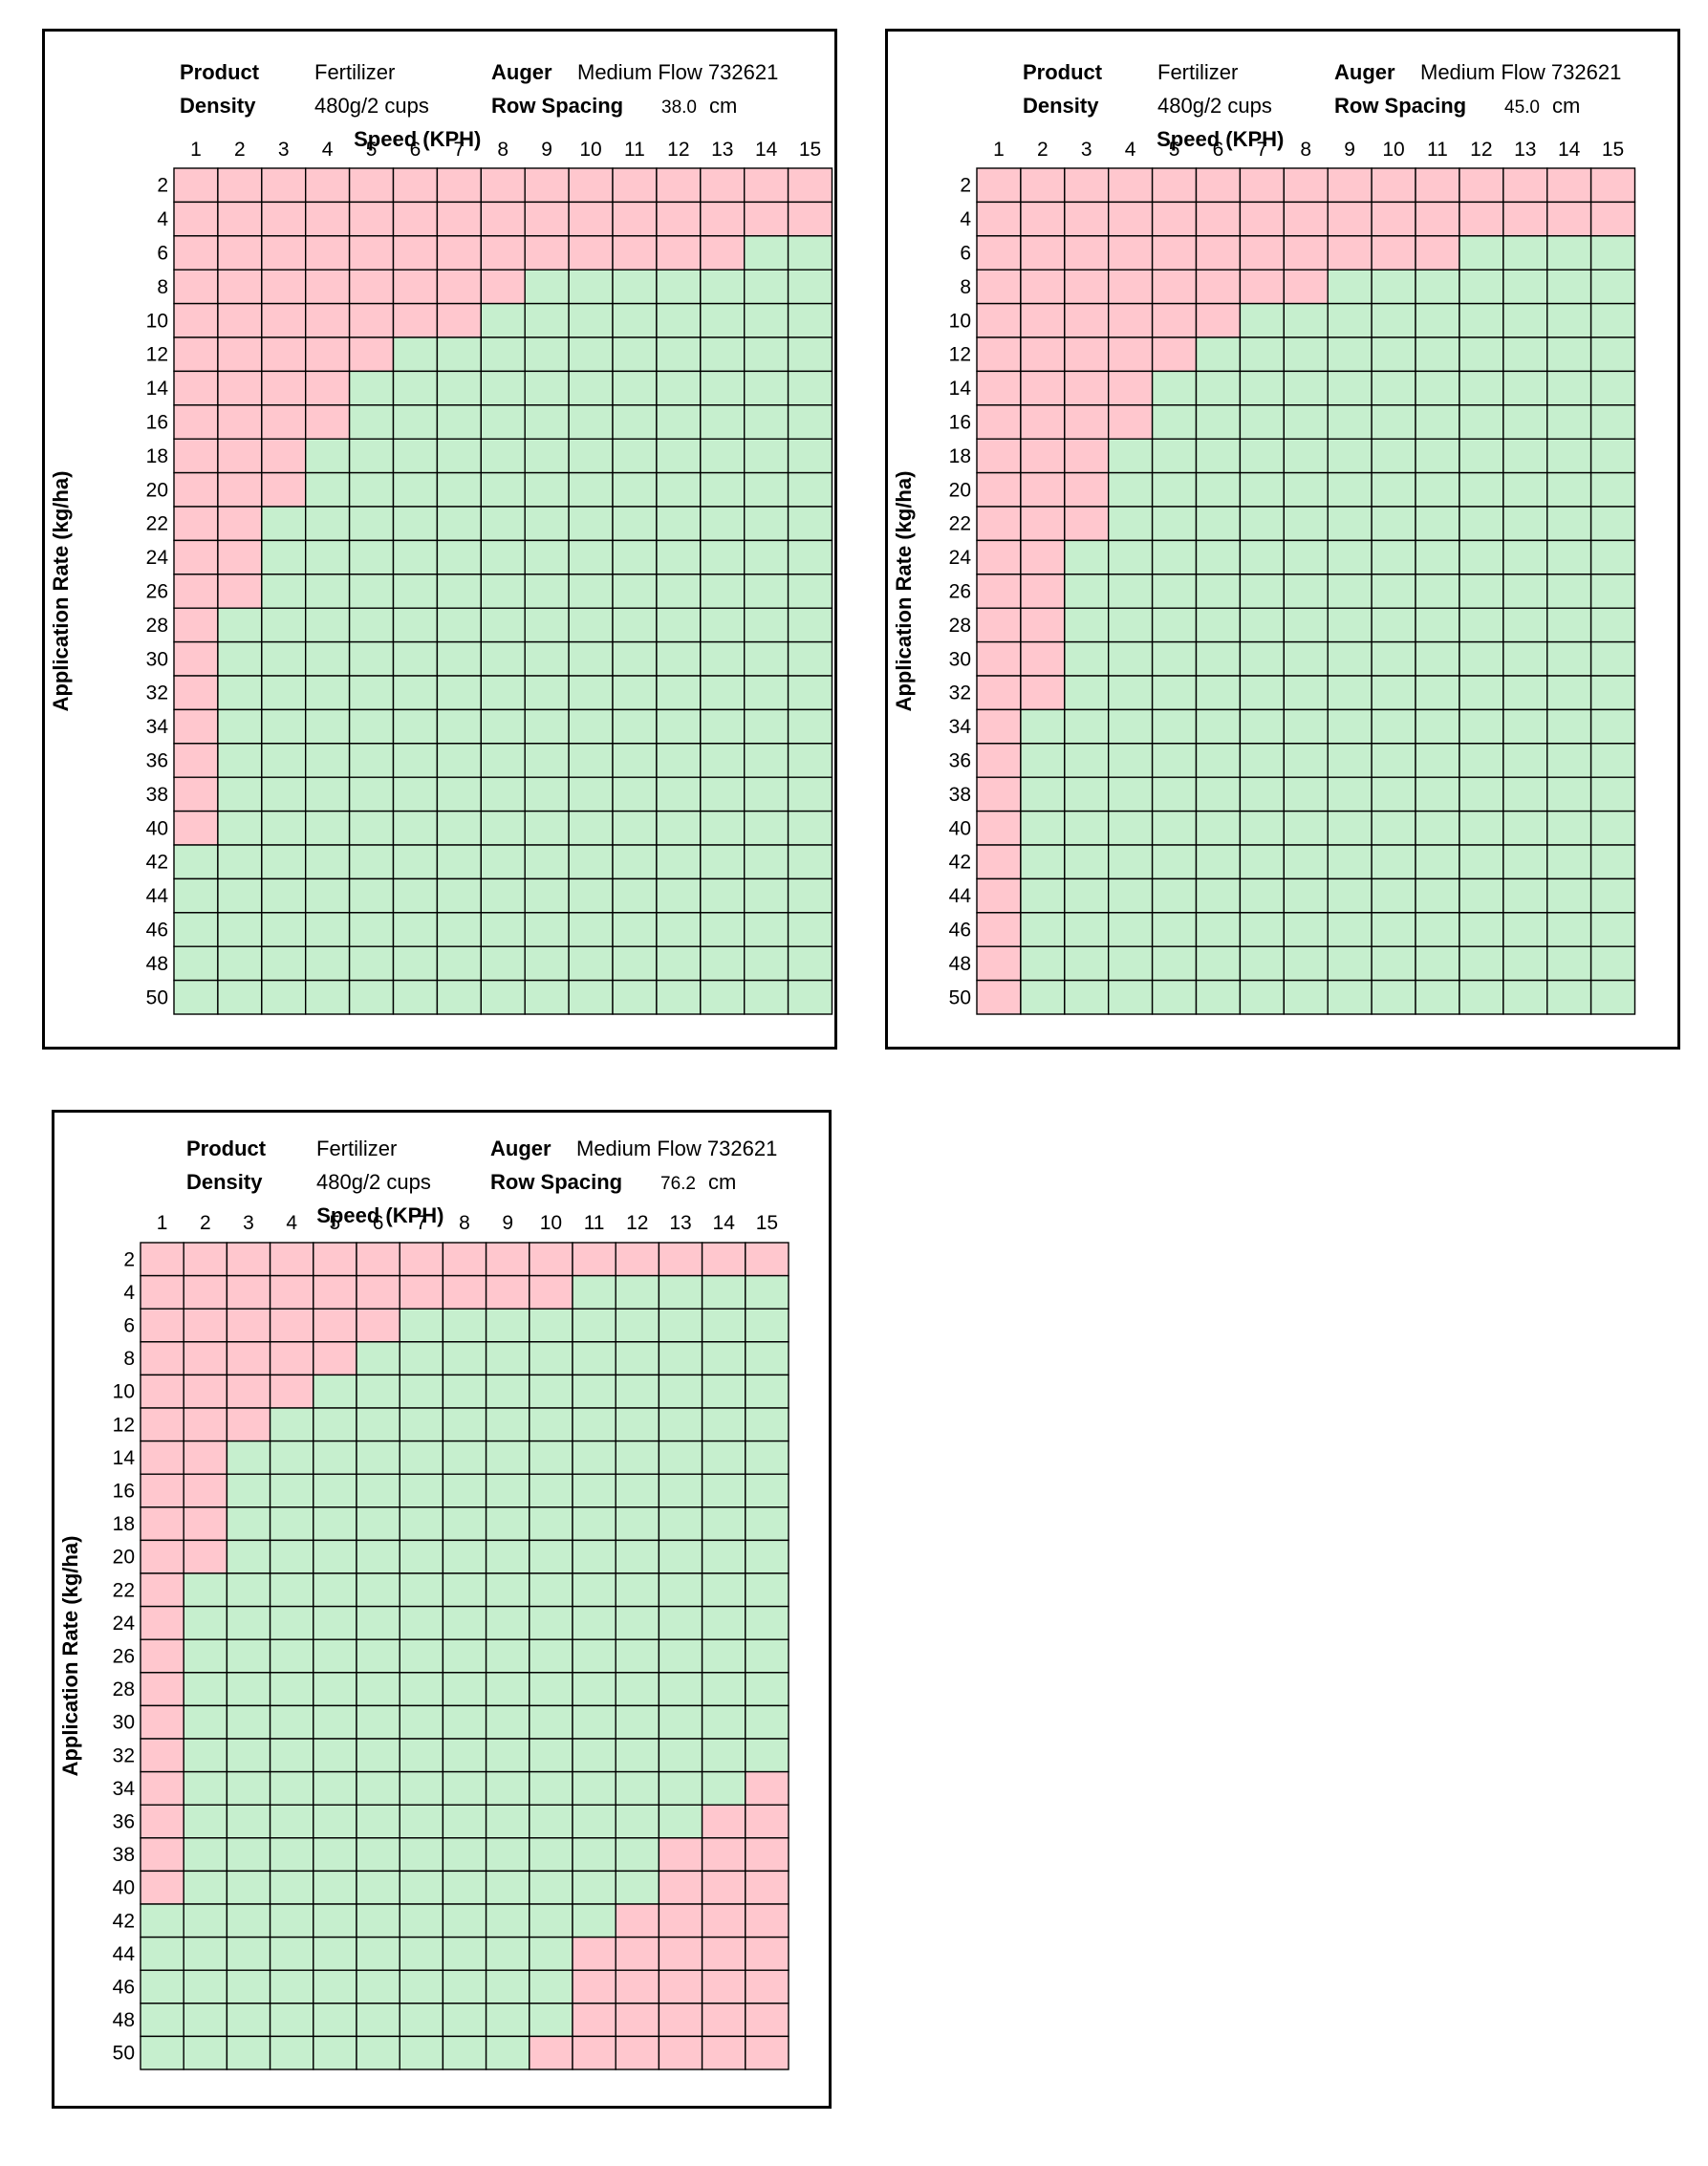 The width and height of the screenshot is (1708, 2166). What do you see at coordinates (220, 72) in the screenshot?
I see `product-key: Product` at bounding box center [220, 72].